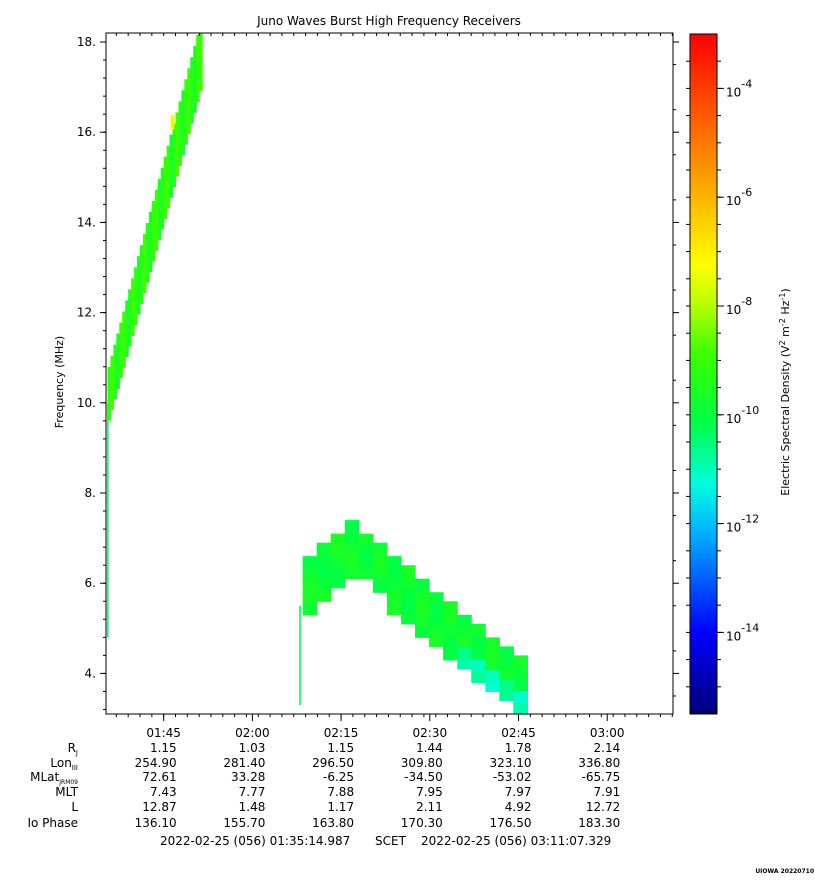 The height and width of the screenshot is (880, 815). Describe the element at coordinates (518, 792) in the screenshot. I see `ephem-value-mlt: 7.97` at that location.